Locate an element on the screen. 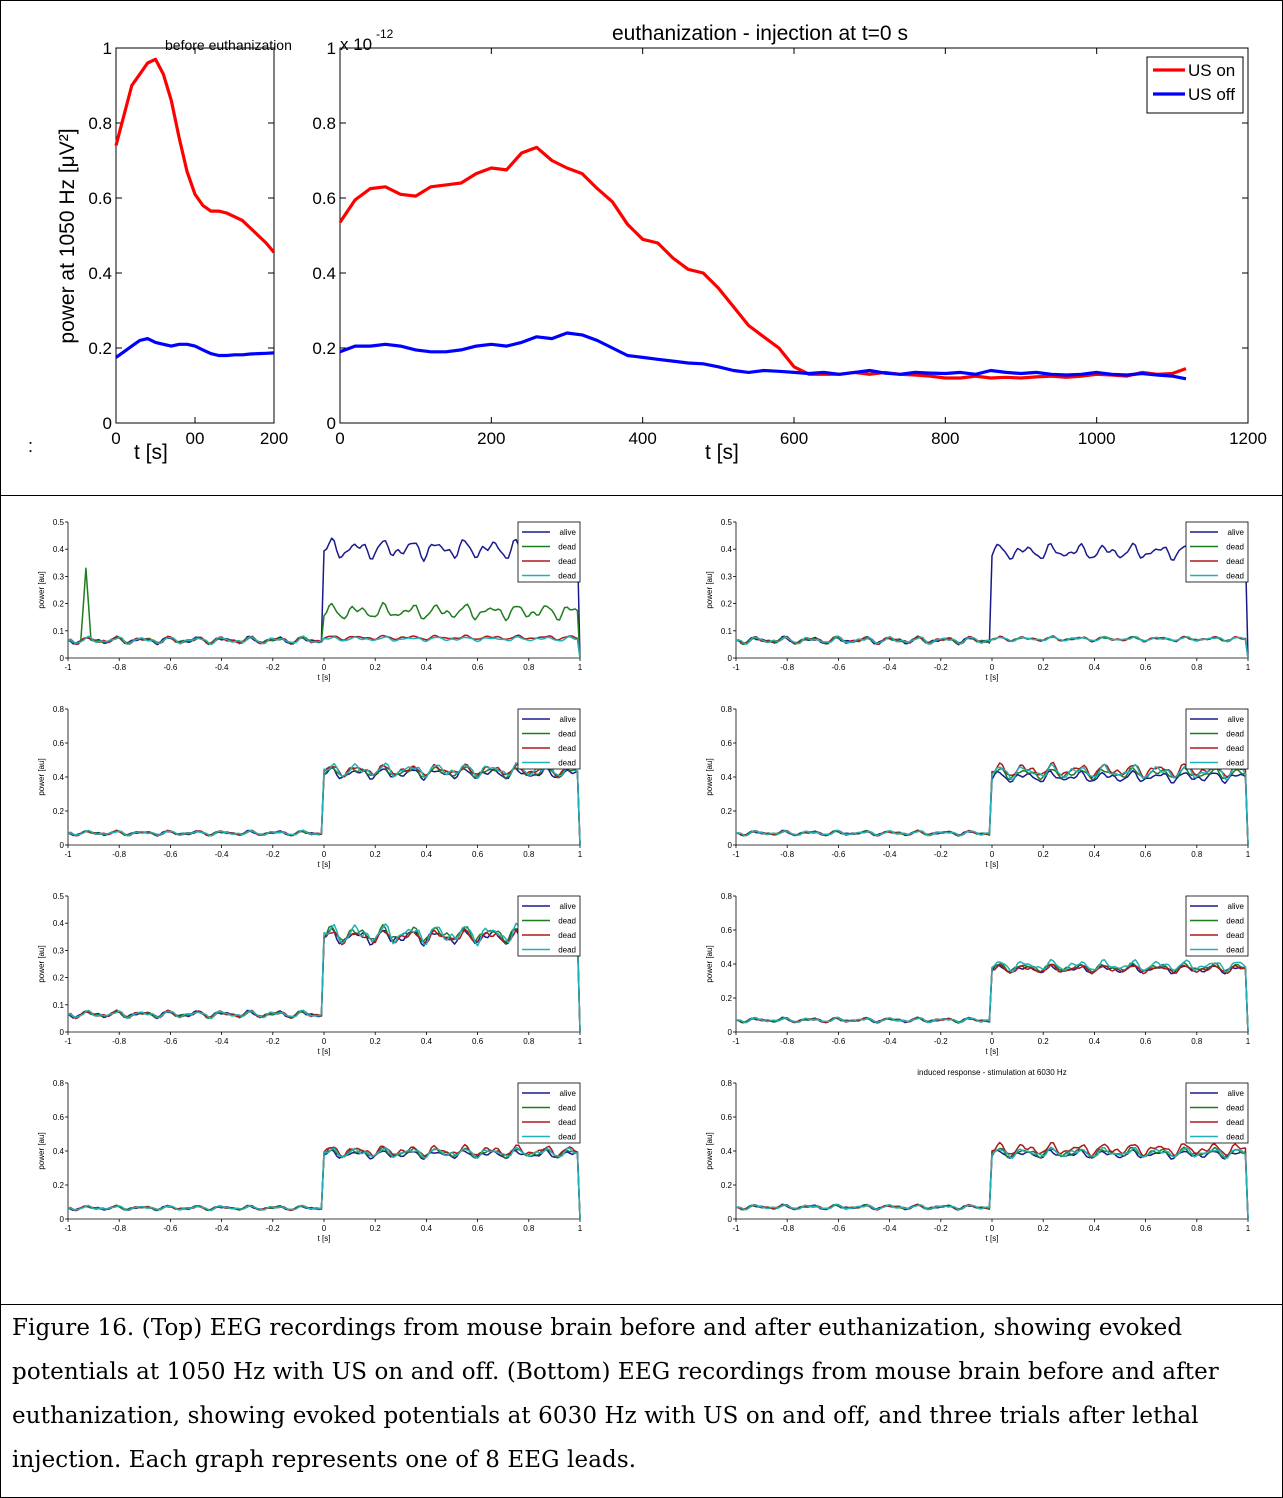 The width and height of the screenshot is (1283, 1498). legend-label: US on is located at coordinates (1211, 70).